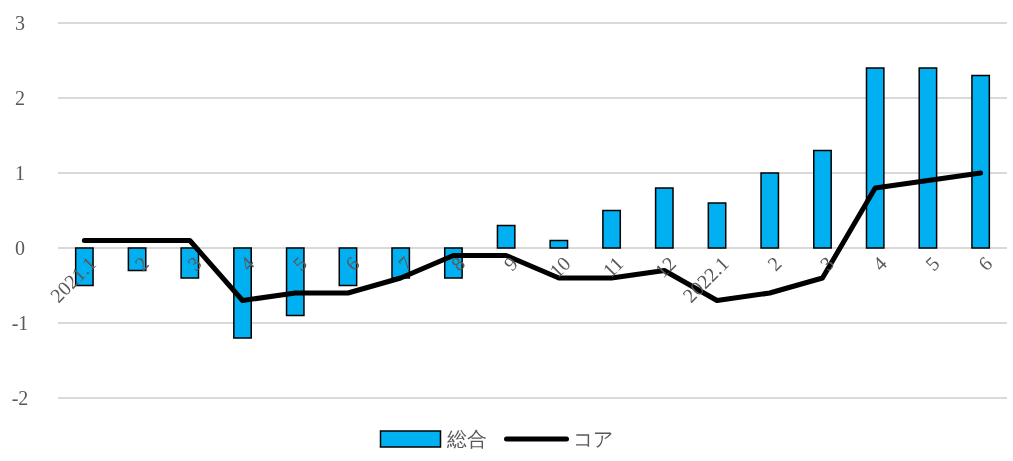 The image size is (1013, 461). I want to click on x-tick-label: 7, so click(405, 263).